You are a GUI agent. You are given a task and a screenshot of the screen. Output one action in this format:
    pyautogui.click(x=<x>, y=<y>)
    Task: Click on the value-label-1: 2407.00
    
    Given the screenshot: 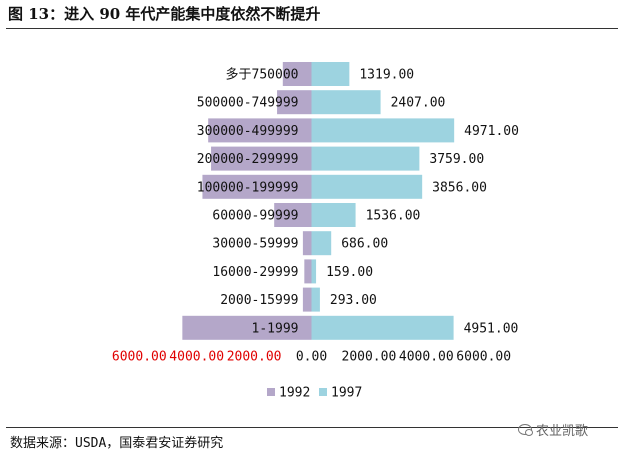 What is the action you would take?
    pyautogui.click(x=418, y=103)
    